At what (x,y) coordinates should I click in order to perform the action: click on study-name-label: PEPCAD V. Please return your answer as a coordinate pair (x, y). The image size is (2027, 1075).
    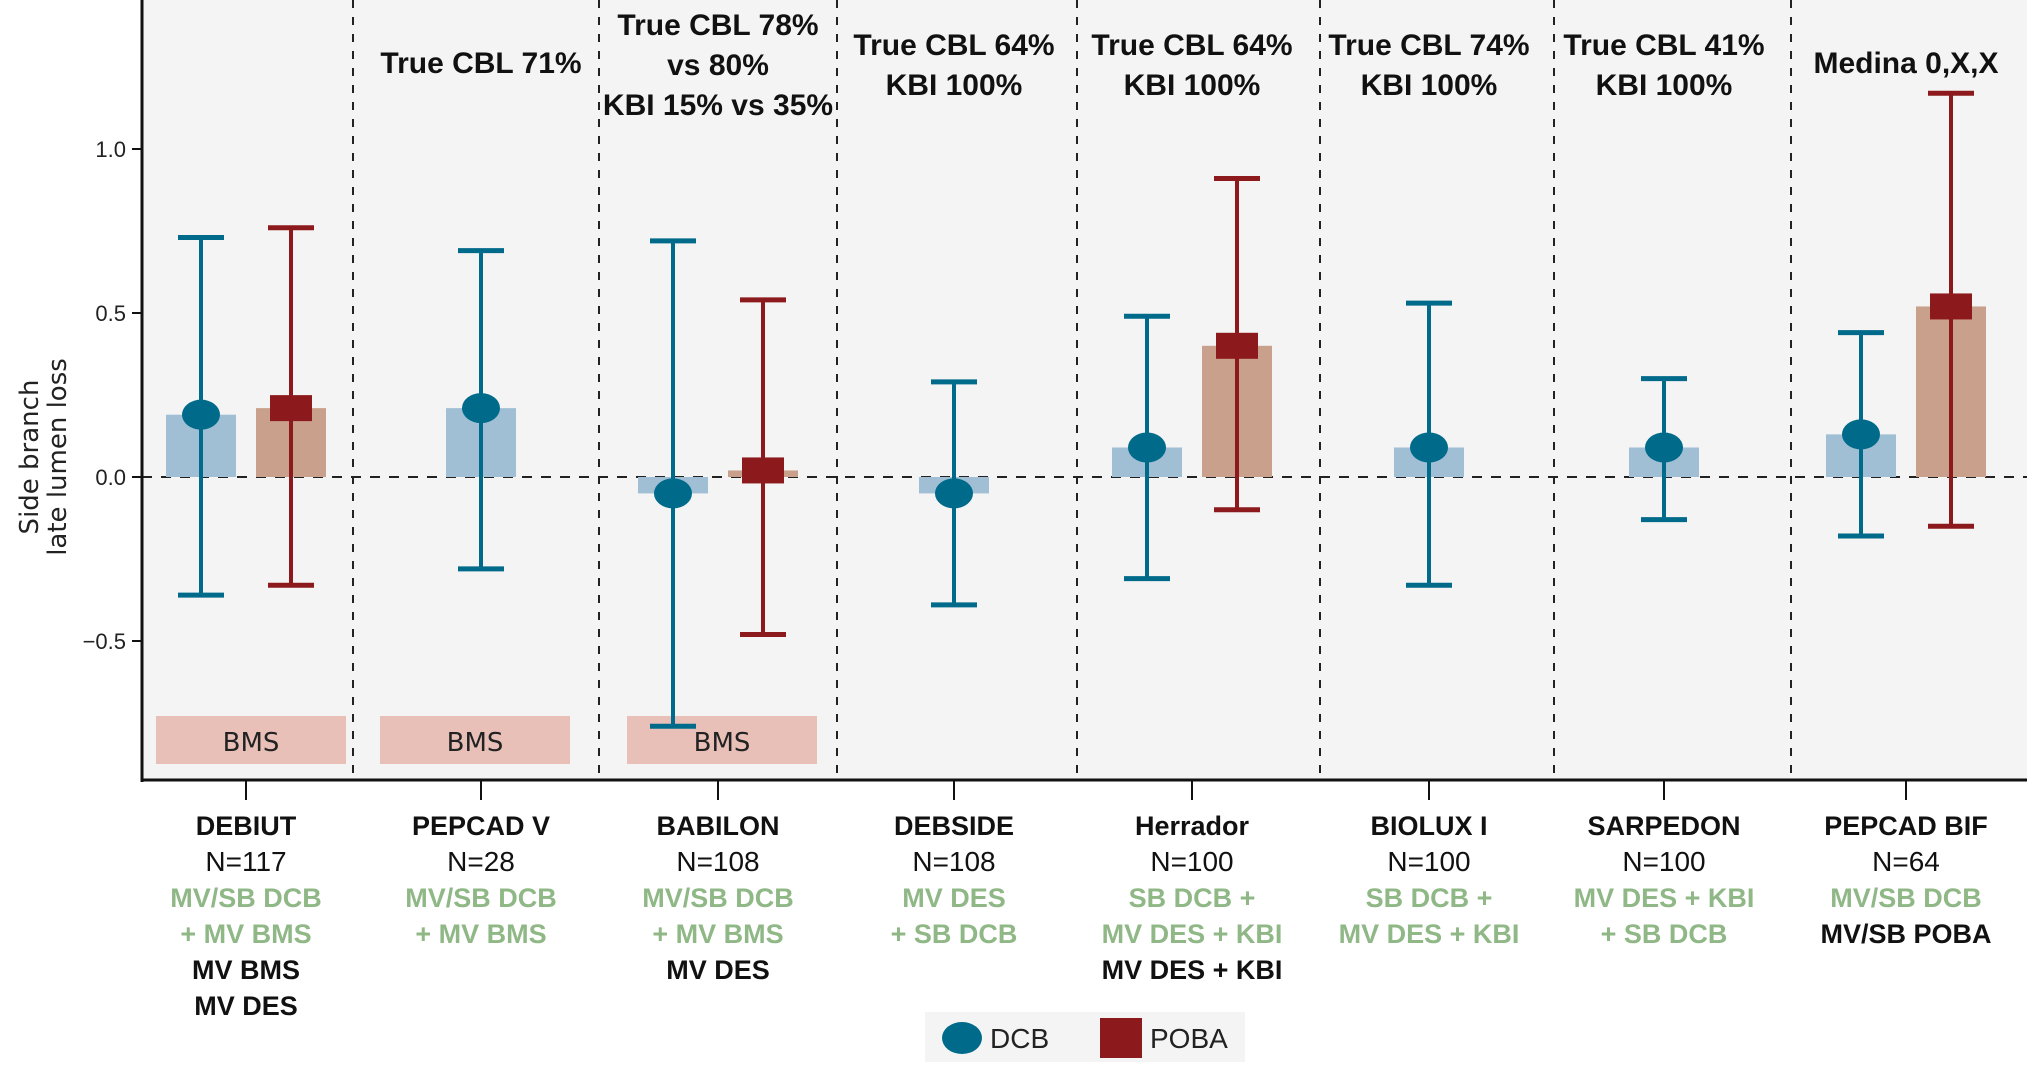
    Looking at the image, I should click on (481, 826).